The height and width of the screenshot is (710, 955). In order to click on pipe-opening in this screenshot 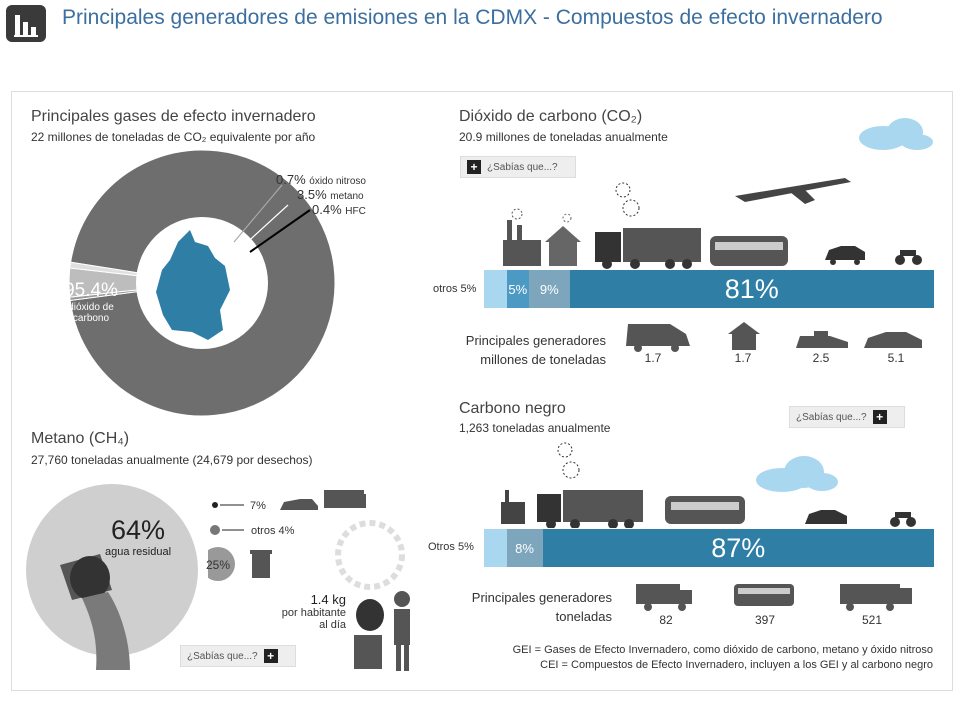, I will do `click(90, 578)`.